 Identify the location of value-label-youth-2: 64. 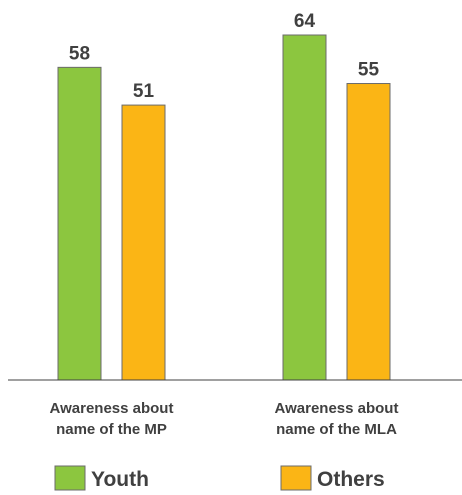
(305, 21).